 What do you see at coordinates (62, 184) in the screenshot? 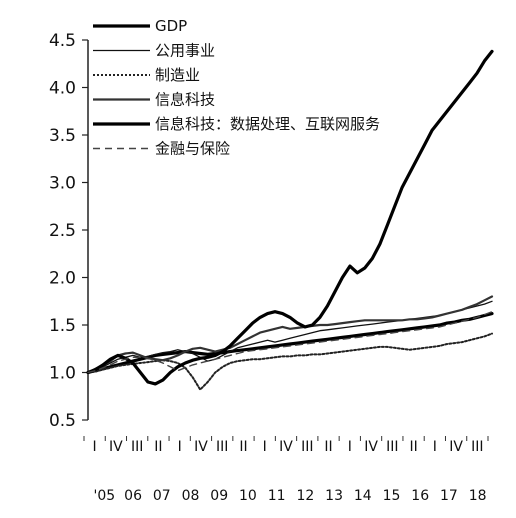
I see `y-tick-label: 3.0` at bounding box center [62, 184].